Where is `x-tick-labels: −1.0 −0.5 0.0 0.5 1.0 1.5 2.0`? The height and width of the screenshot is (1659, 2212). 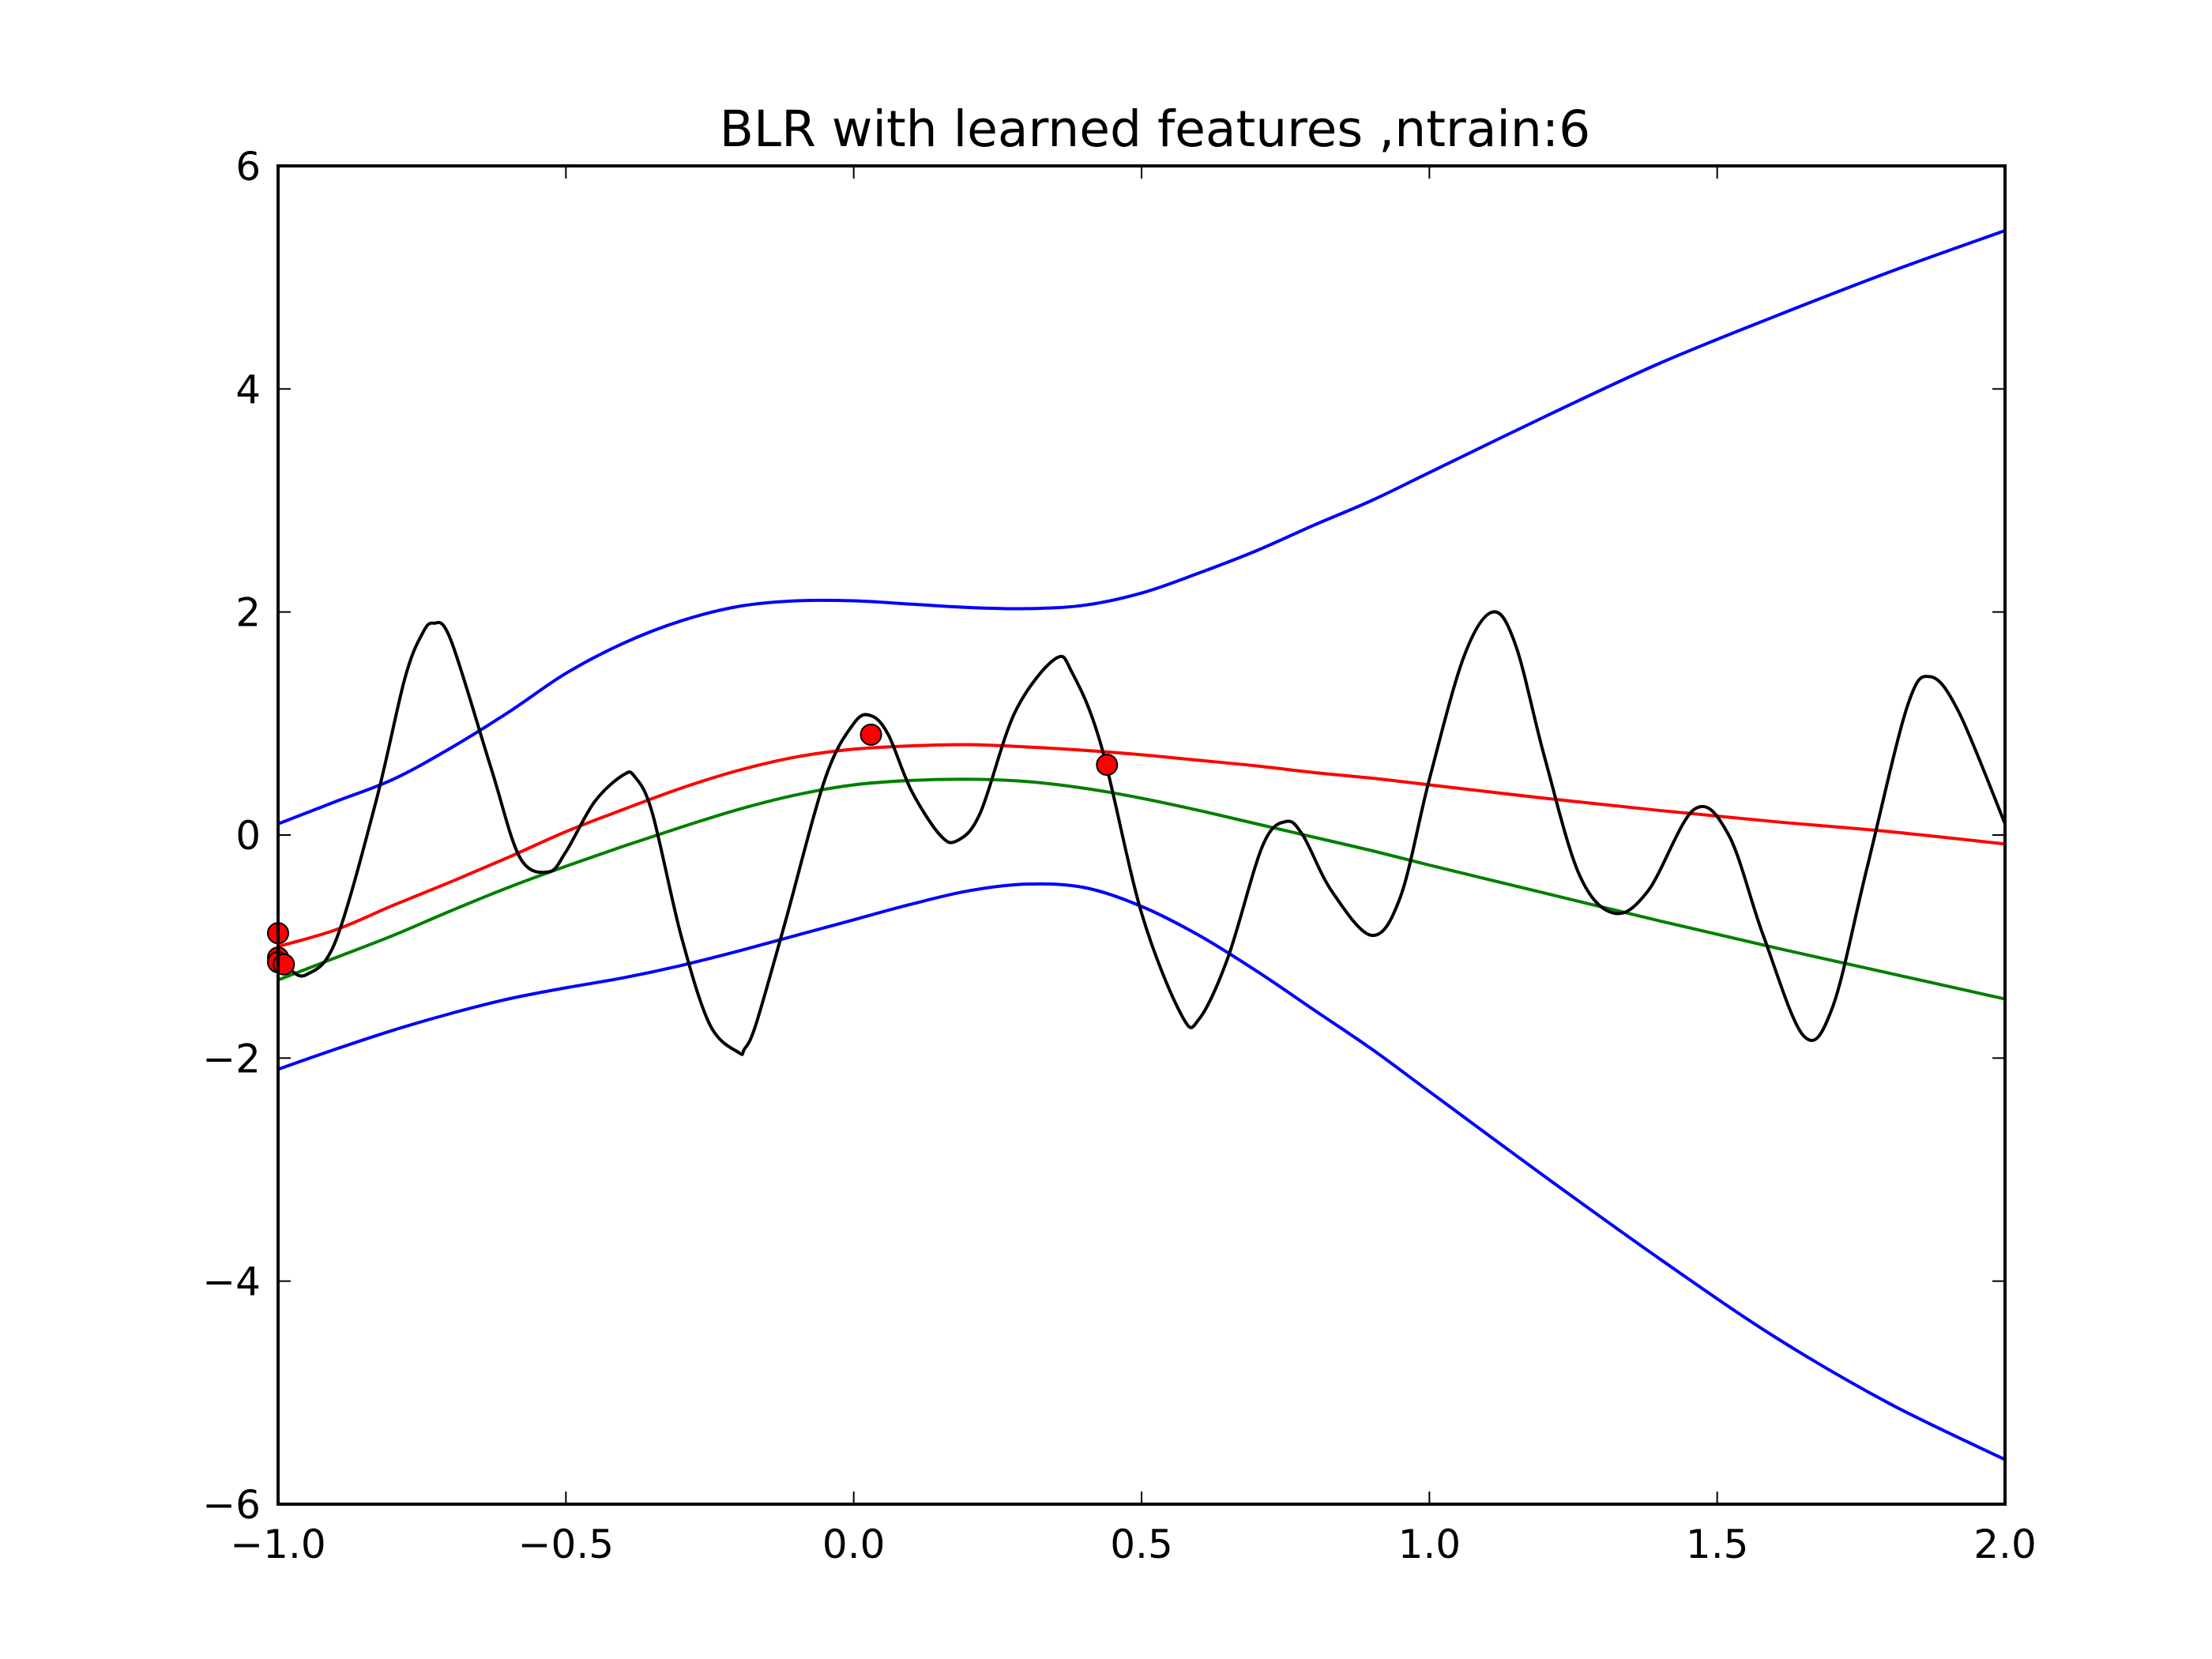 x-tick-labels: −1.0 −0.5 0.0 0.5 1.0 1.5 2.0 is located at coordinates (1133, 1545).